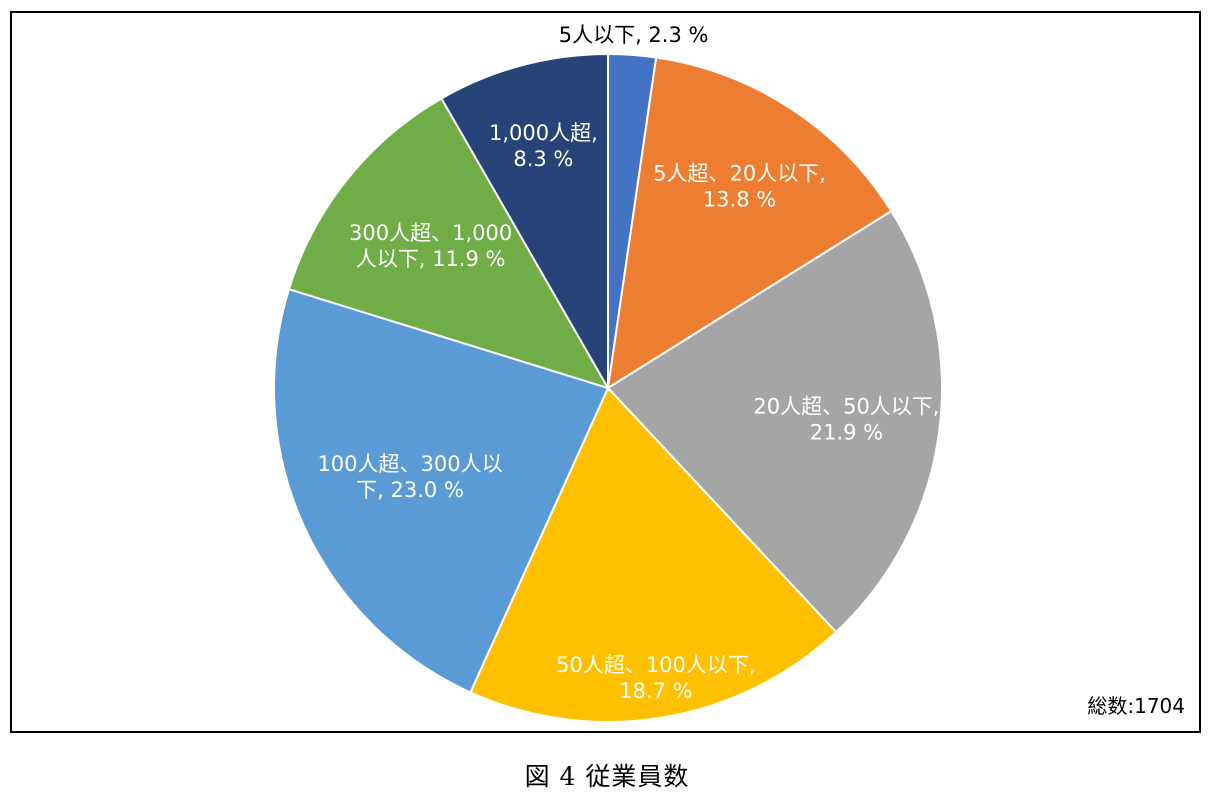  I want to click on slice-label-line: 8.3 %, so click(543, 159).